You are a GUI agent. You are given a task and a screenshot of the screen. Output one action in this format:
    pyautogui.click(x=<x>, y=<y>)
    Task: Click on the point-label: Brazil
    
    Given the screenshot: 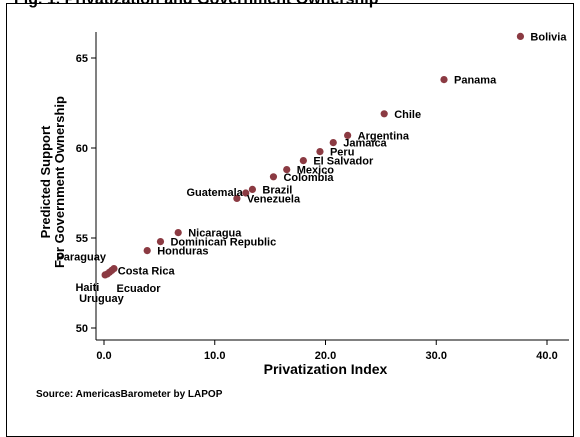 What is the action you would take?
    pyautogui.click(x=277, y=190)
    